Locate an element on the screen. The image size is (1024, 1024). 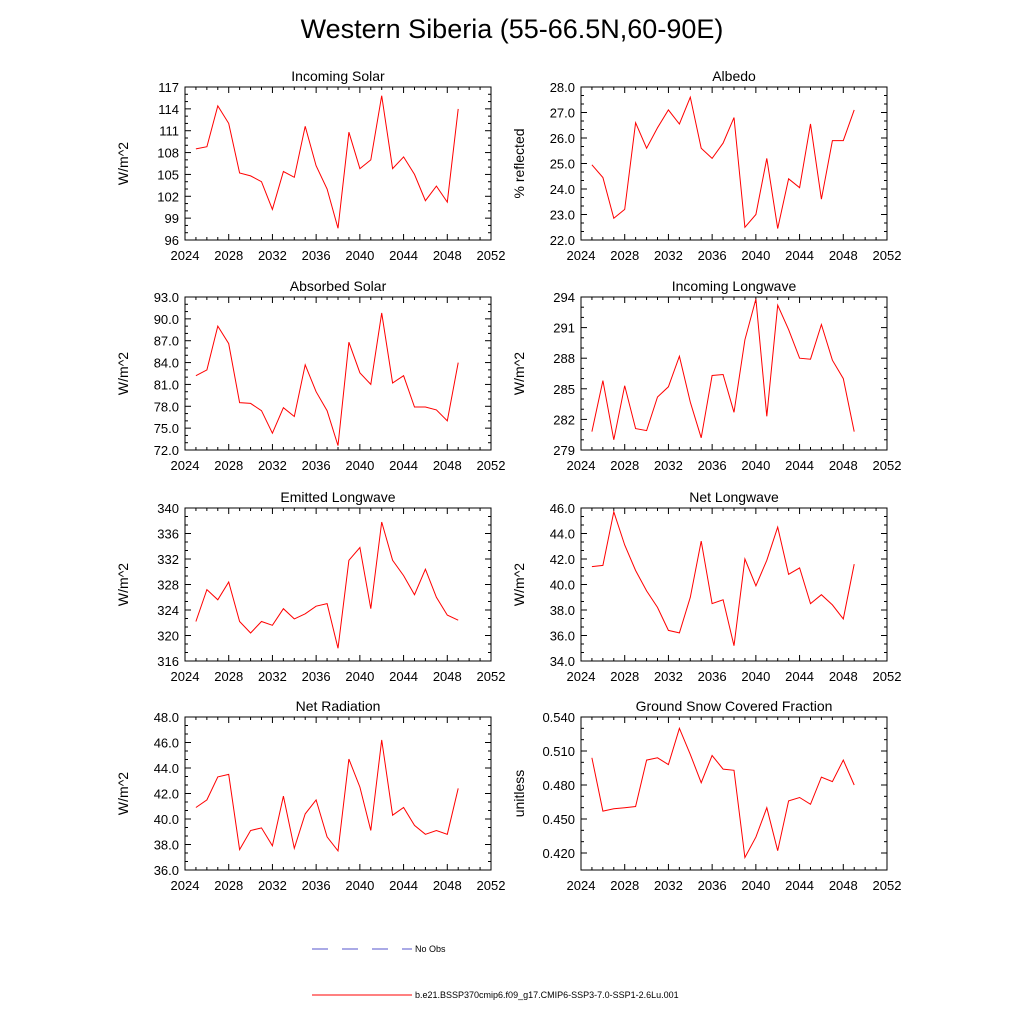
y-tick-label: 28.0 is located at coordinates (562, 87).